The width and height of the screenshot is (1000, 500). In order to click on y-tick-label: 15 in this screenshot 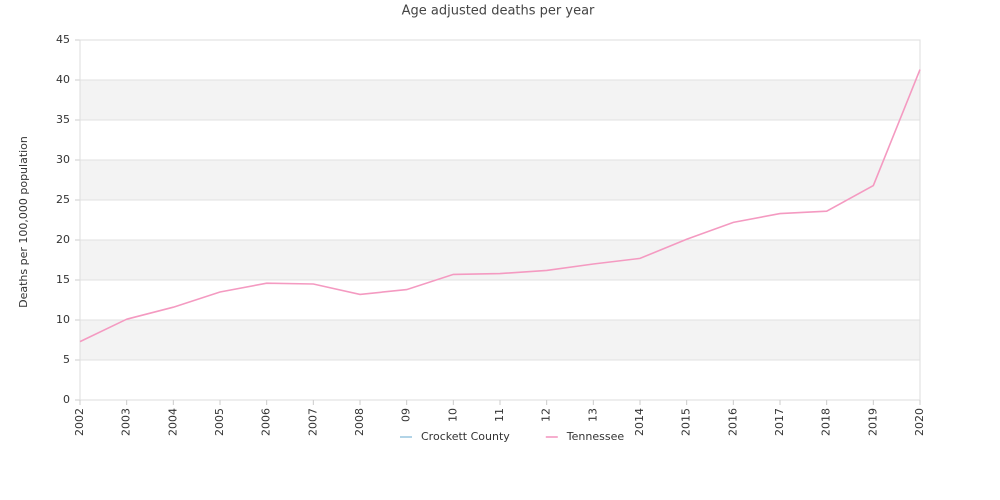, I will do `click(63, 279)`.